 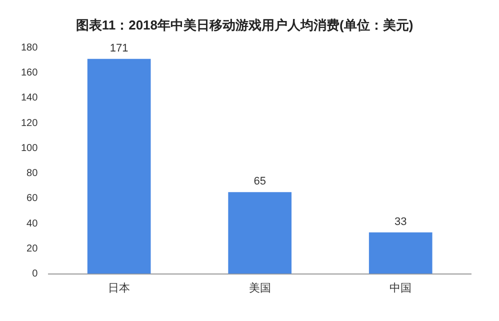 I want to click on data-label: 65, so click(x=260, y=182).